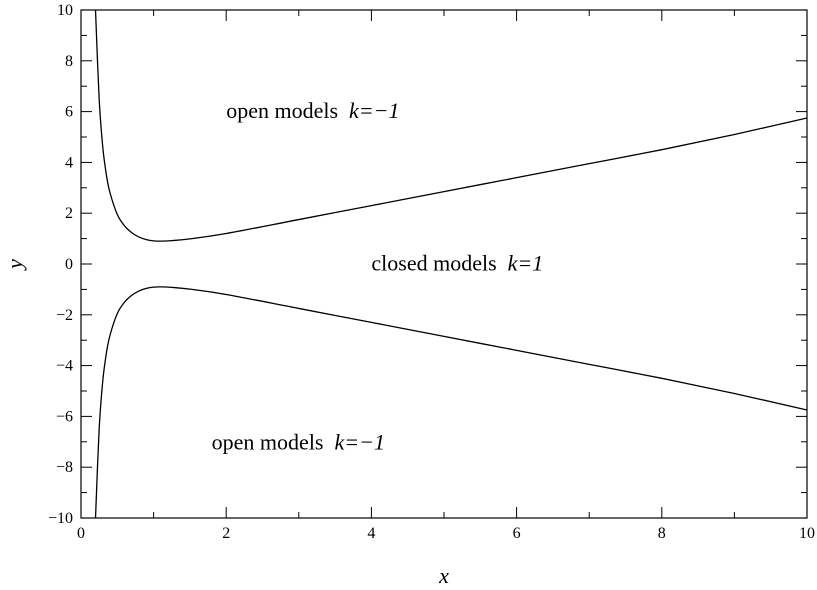  I want to click on y-tick-label: 8, so click(69, 61).